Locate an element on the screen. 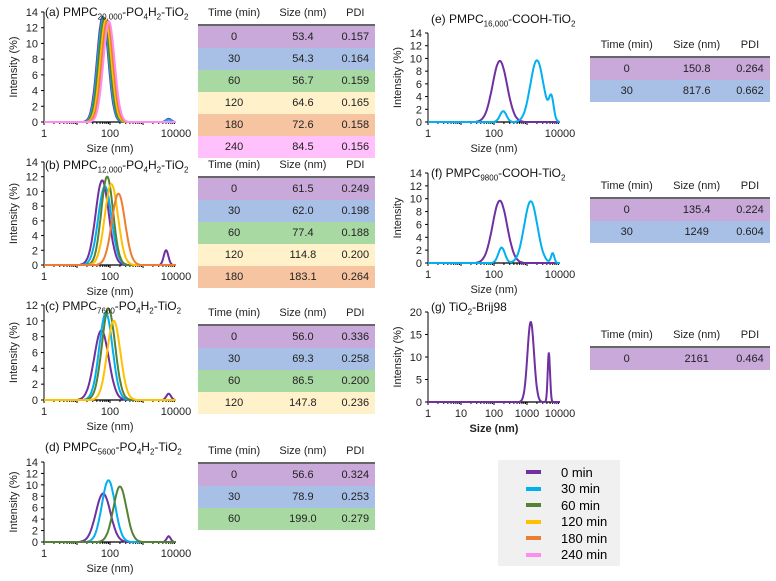 This screenshot has width=776, height=581. y-tick-label: 5 is located at coordinates (419, 381).